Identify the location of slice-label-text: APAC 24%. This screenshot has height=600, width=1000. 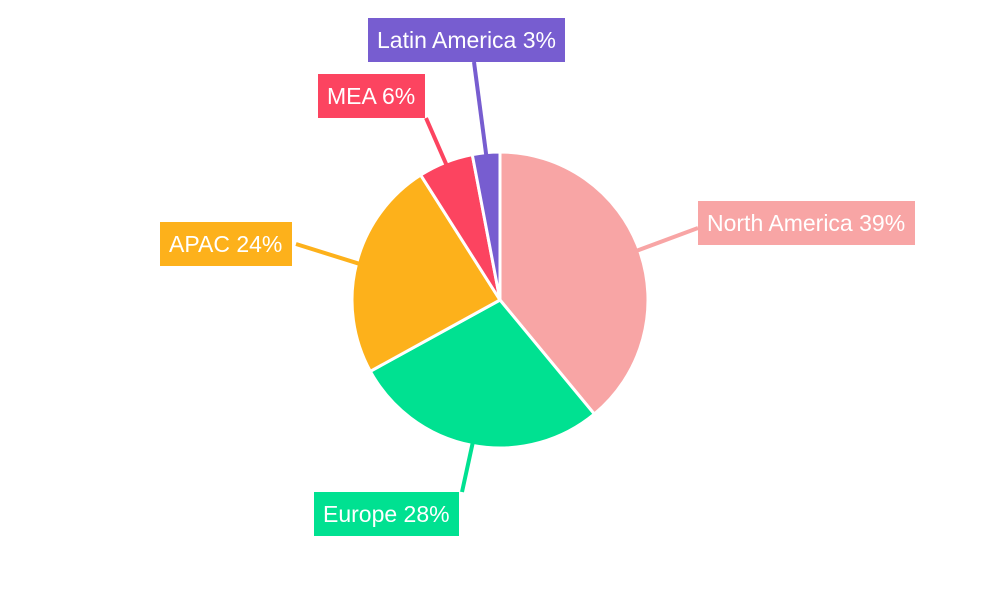
(225, 244).